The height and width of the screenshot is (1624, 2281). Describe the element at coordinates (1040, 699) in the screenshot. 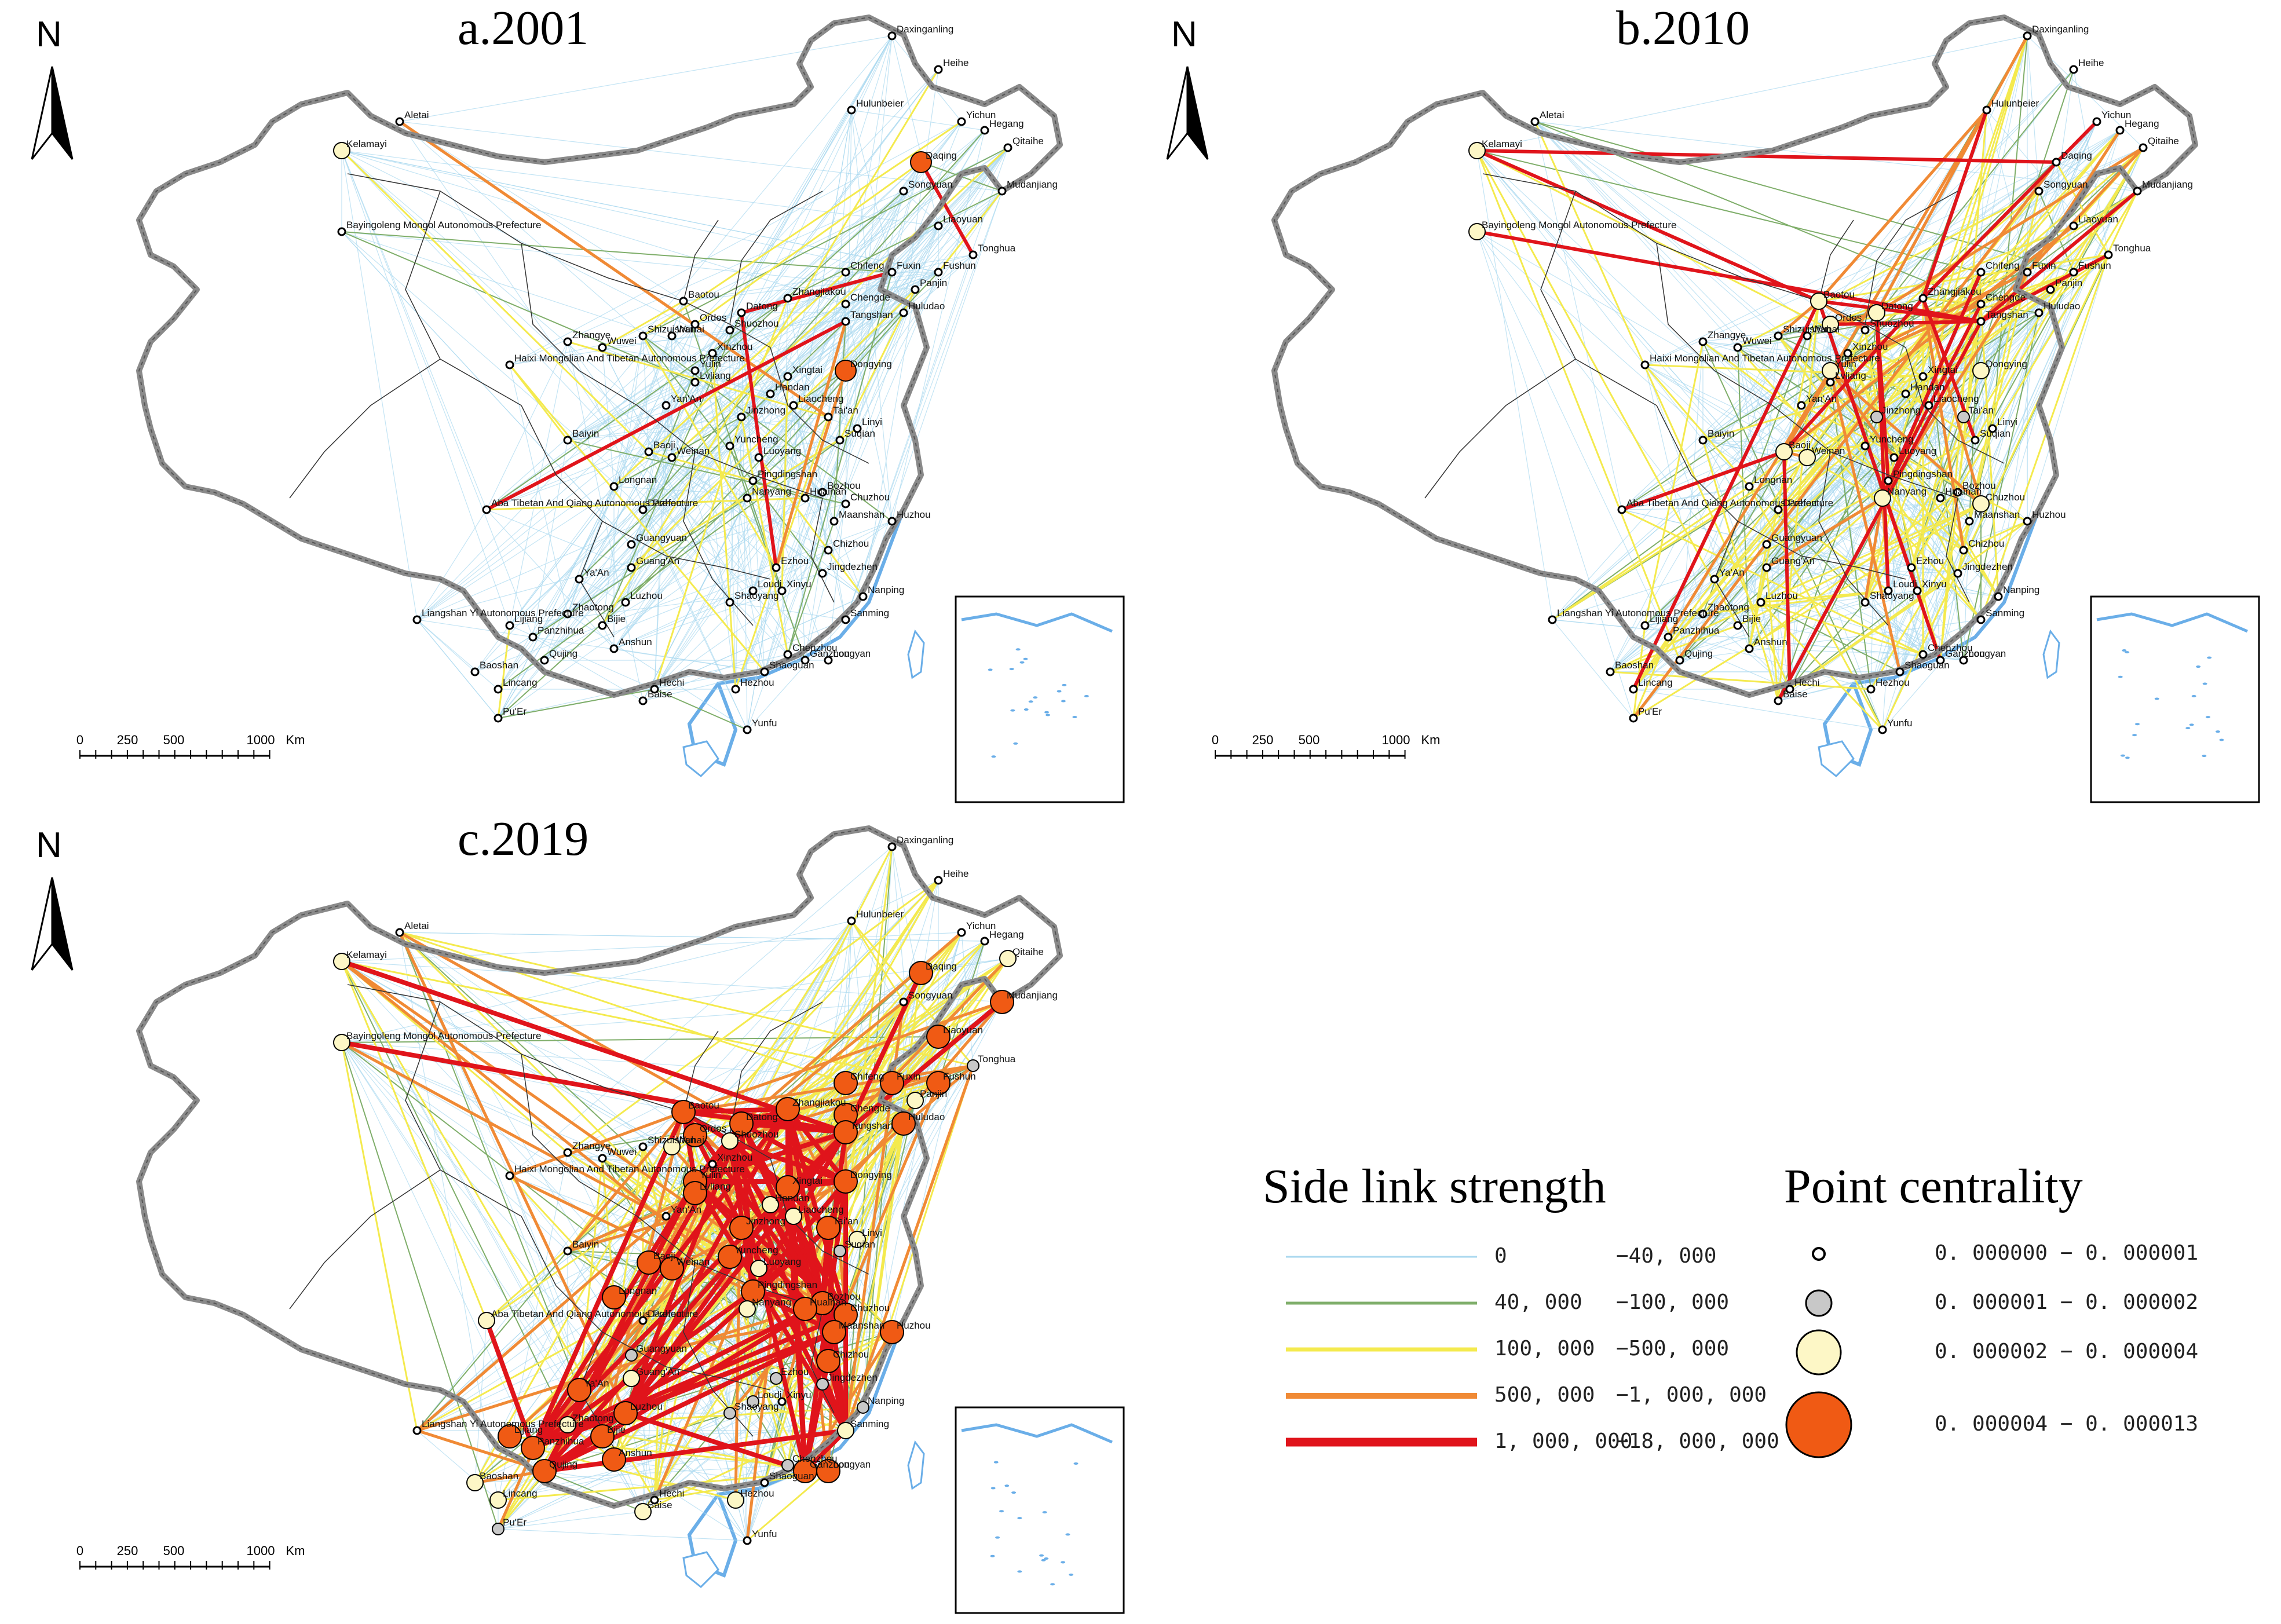

I see `south-china-sea-inset` at that location.